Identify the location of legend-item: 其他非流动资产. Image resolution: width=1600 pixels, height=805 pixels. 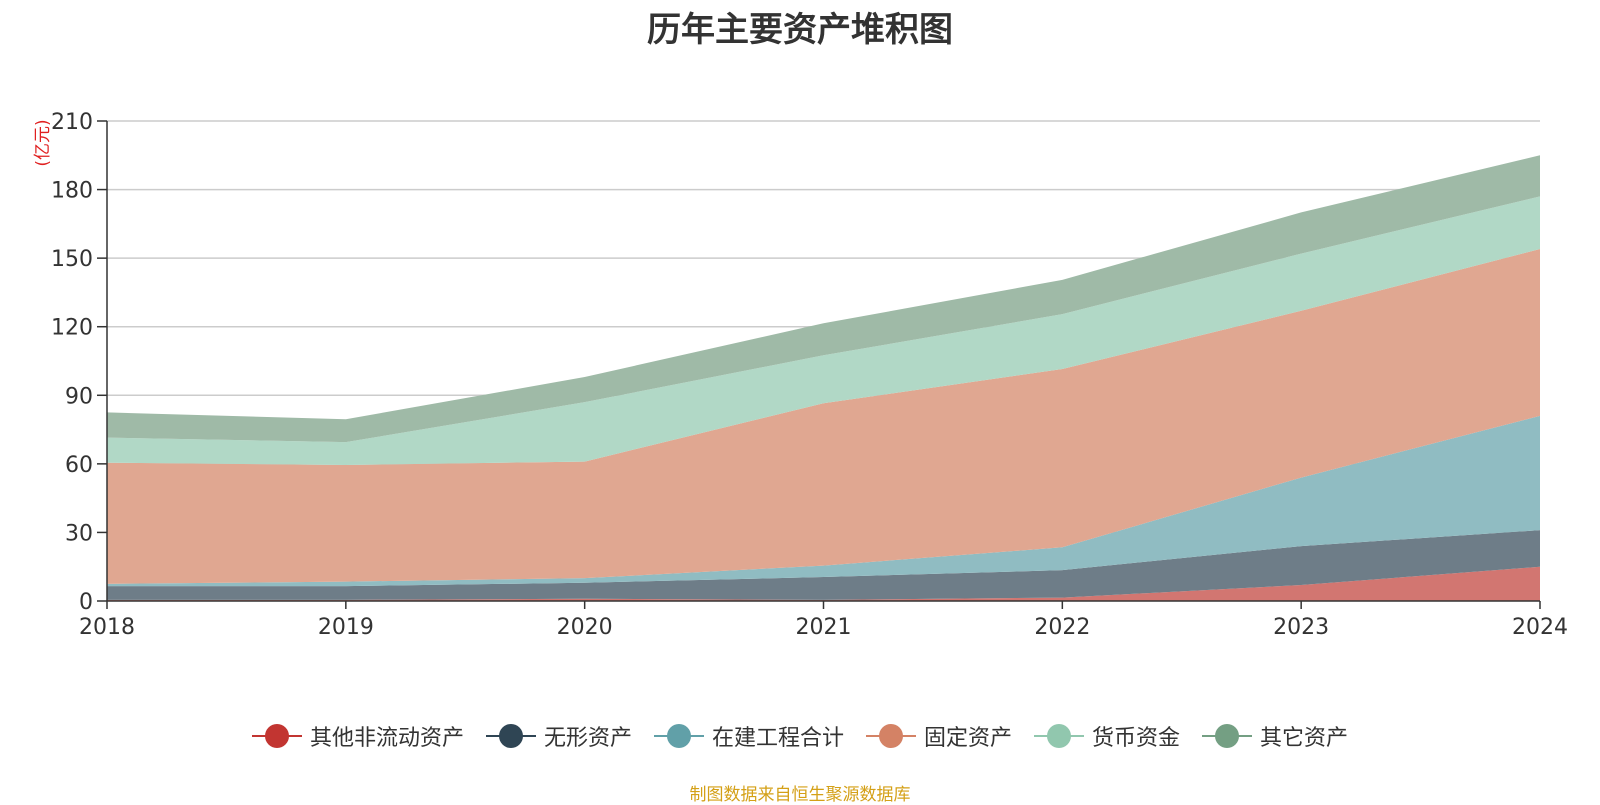
(357, 736).